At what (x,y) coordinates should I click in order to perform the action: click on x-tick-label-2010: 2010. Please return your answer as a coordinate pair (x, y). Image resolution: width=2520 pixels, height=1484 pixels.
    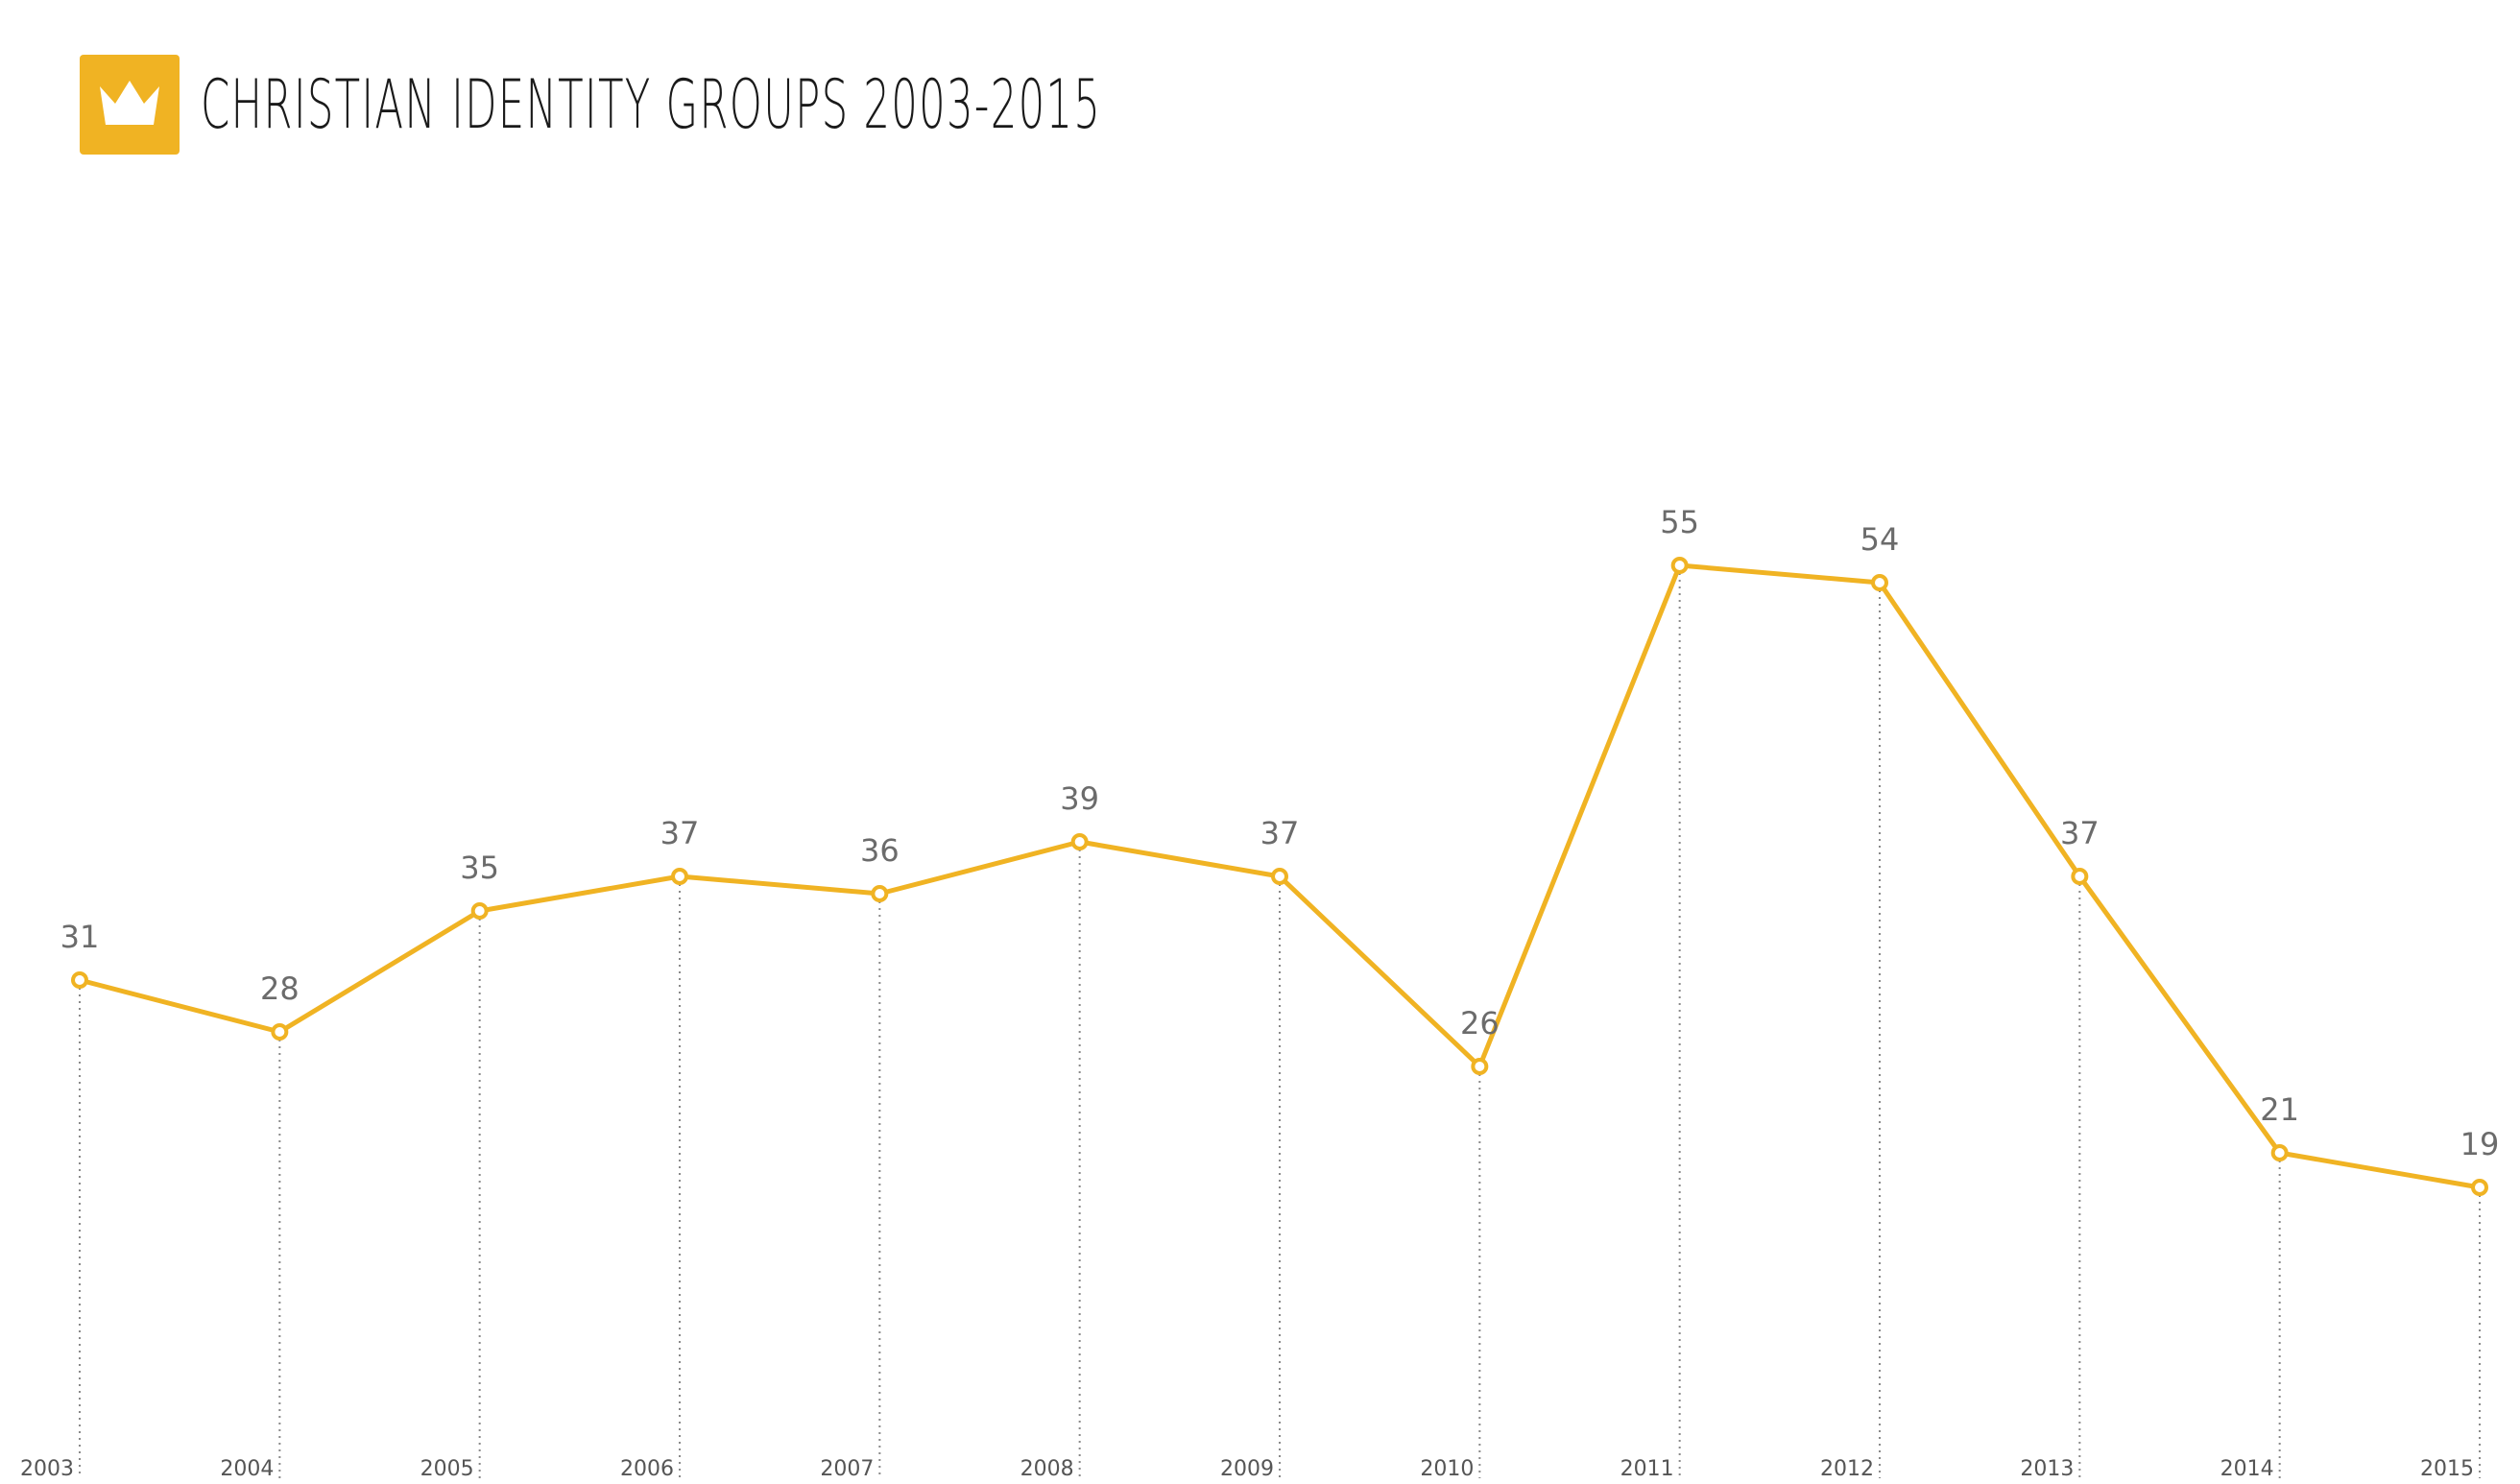
    Looking at the image, I should click on (1447, 1469).